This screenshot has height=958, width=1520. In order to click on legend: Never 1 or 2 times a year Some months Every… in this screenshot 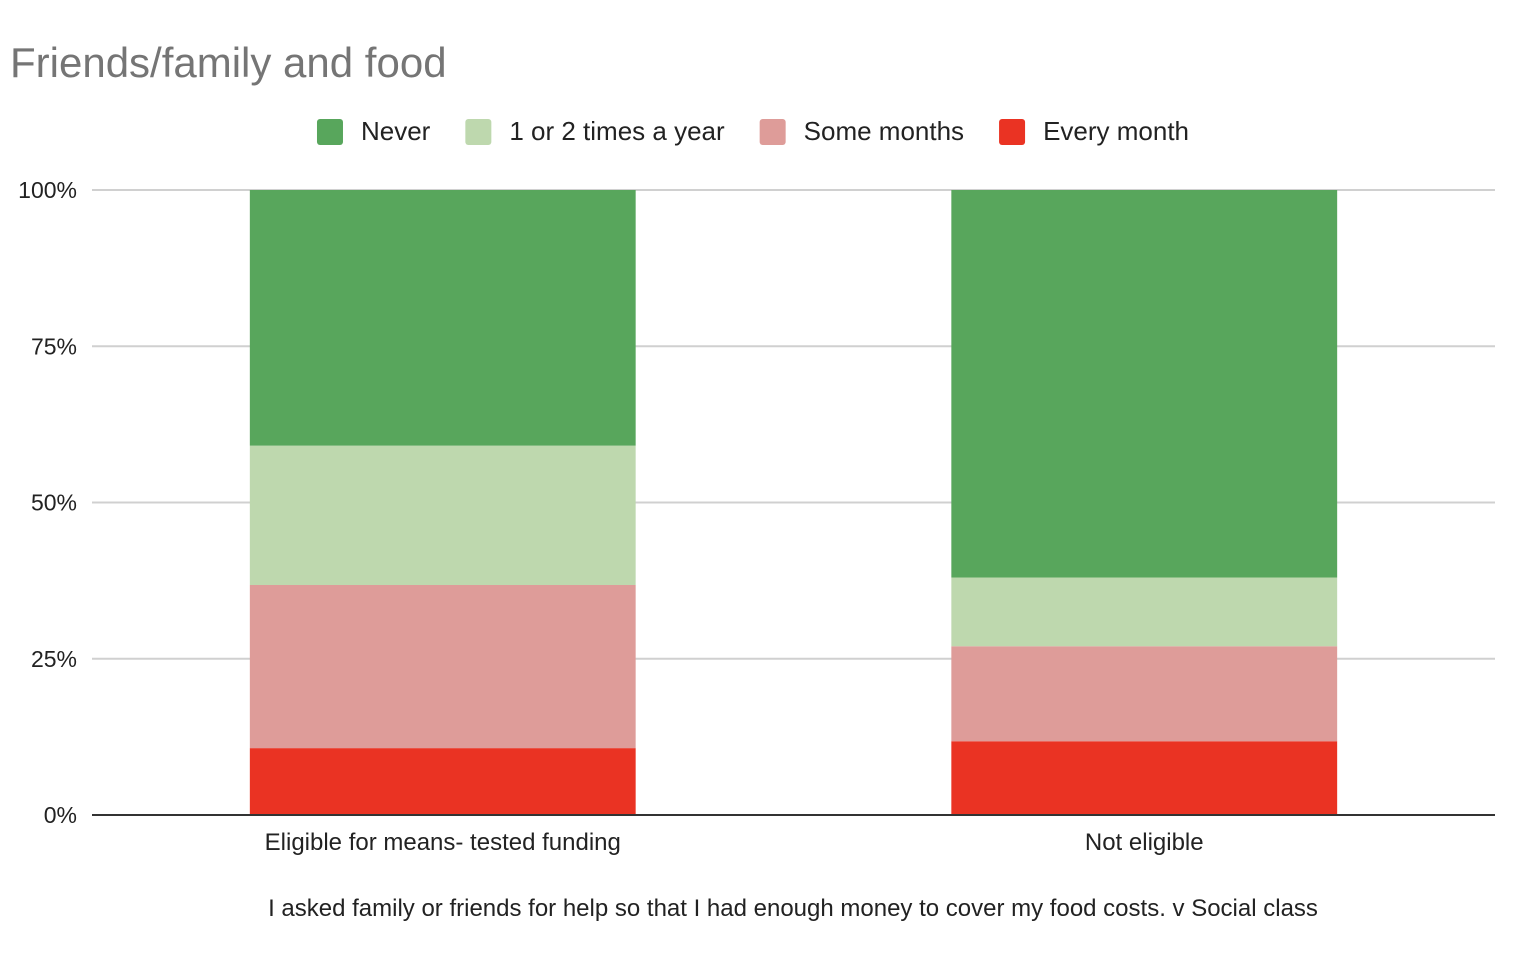, I will do `click(752, 131)`.